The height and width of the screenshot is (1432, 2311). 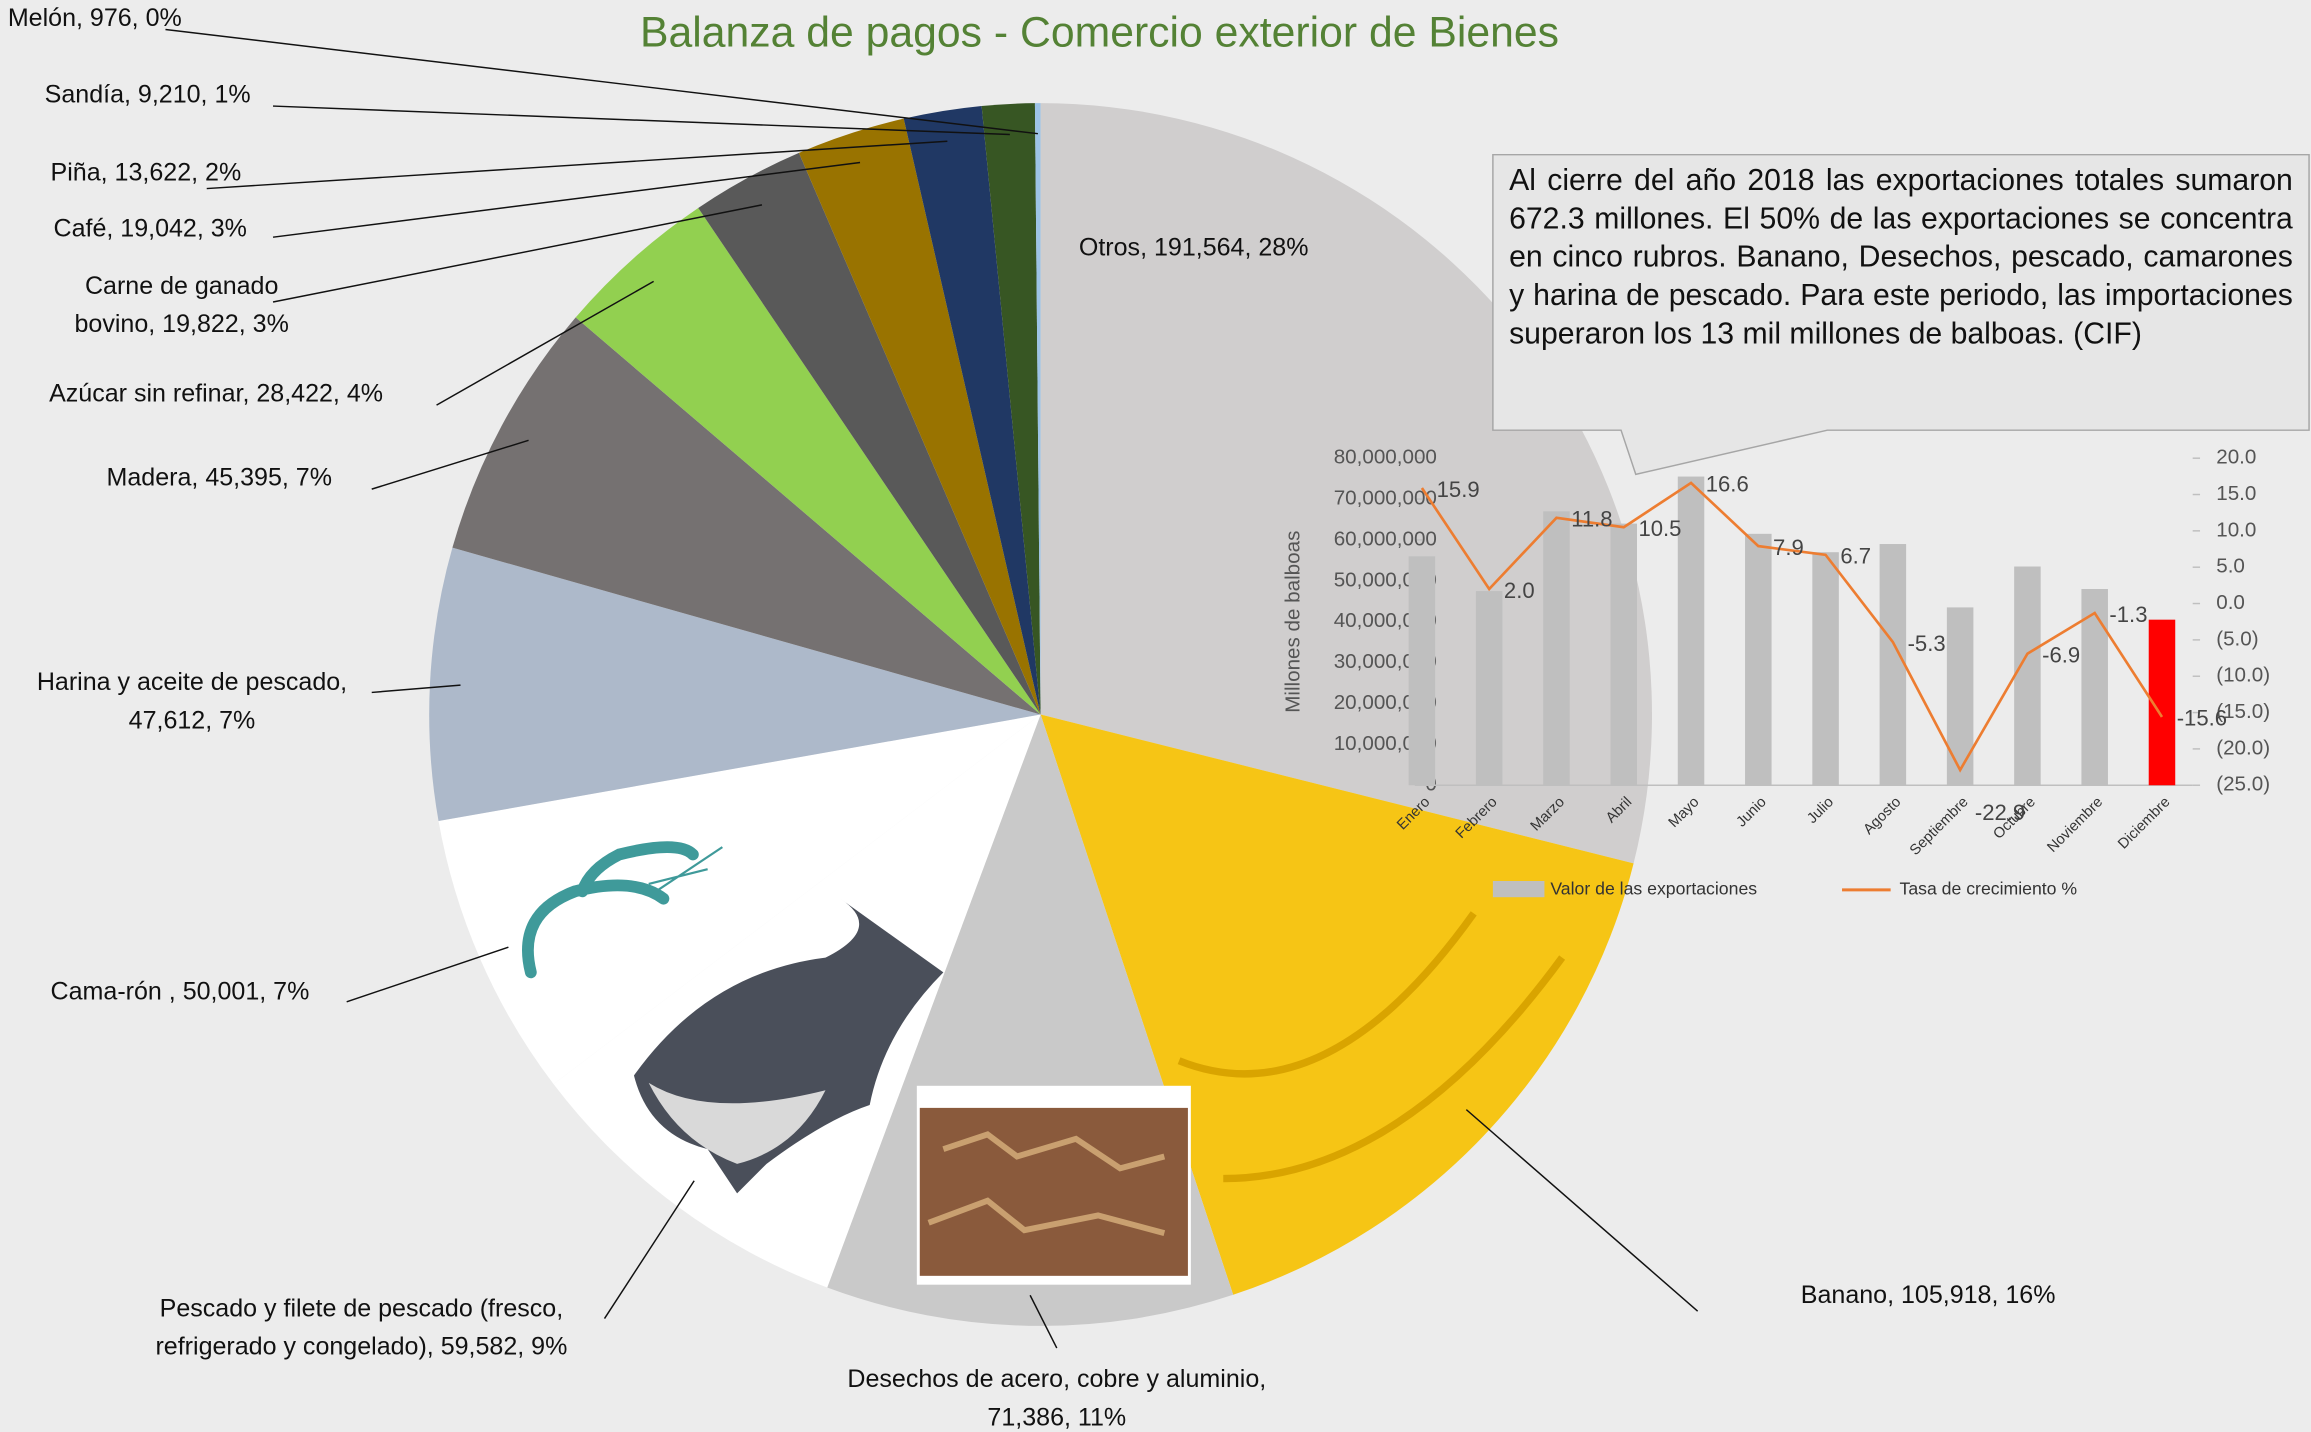 I want to click on legend-label: Tasa de crecimiento %, so click(x=1988, y=889).